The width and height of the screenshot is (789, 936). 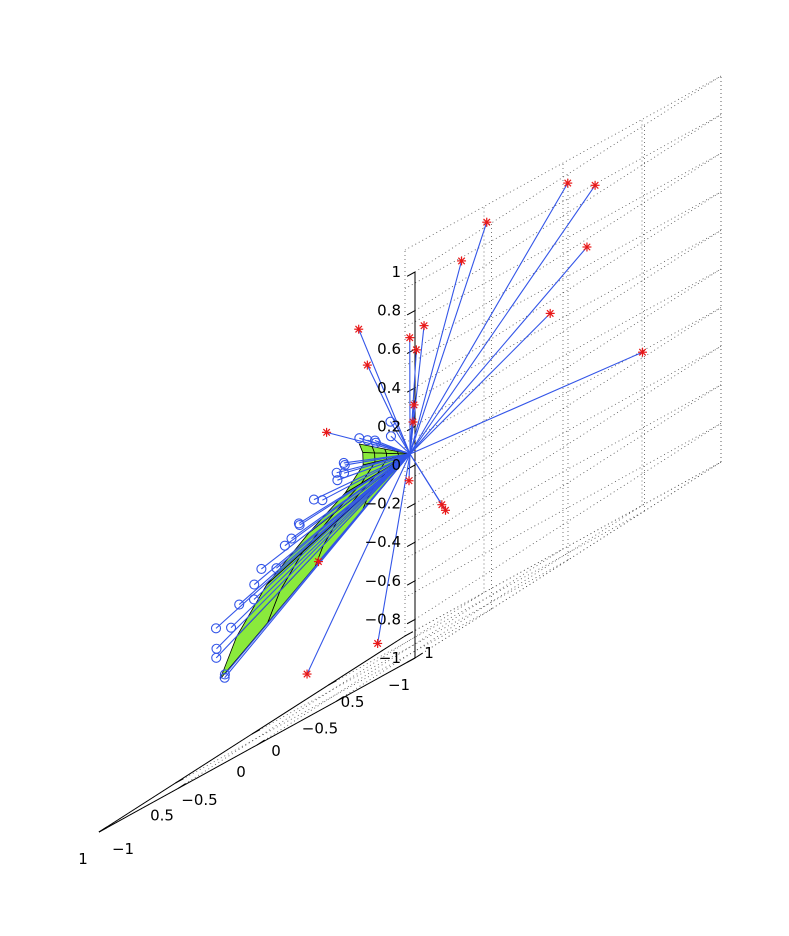 What do you see at coordinates (383, 542) in the screenshot?
I see `z-tick-label: −0.4` at bounding box center [383, 542].